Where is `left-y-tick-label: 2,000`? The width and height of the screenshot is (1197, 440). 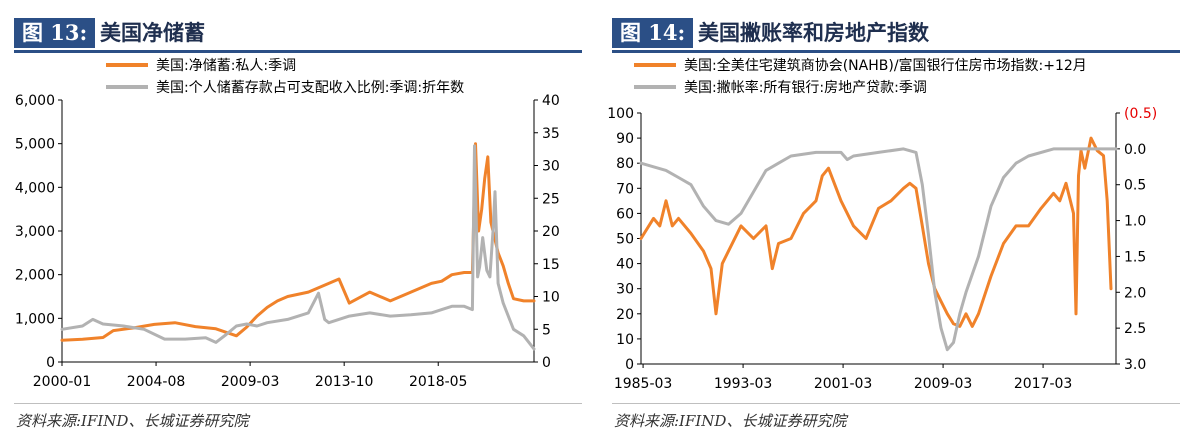
left-y-tick-label: 2,000 is located at coordinates (35, 276).